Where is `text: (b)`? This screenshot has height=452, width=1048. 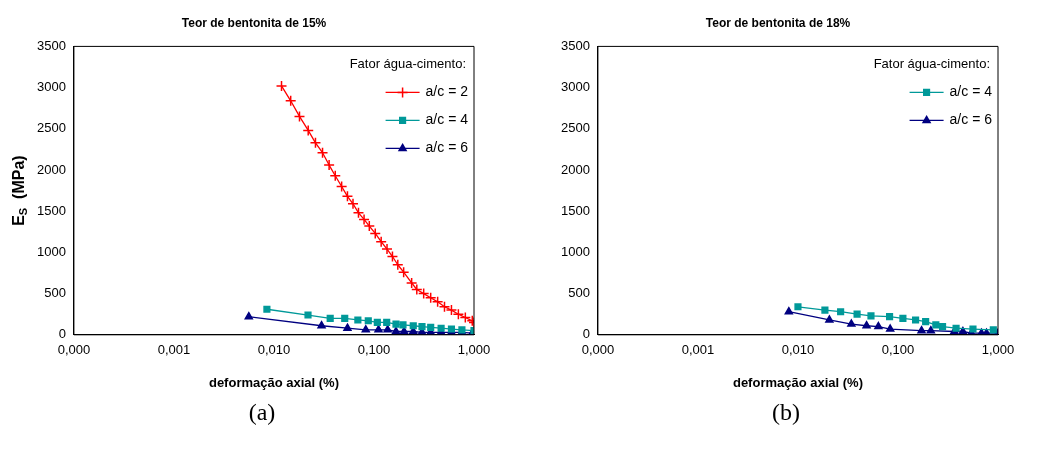 text: (b) is located at coordinates (786, 412).